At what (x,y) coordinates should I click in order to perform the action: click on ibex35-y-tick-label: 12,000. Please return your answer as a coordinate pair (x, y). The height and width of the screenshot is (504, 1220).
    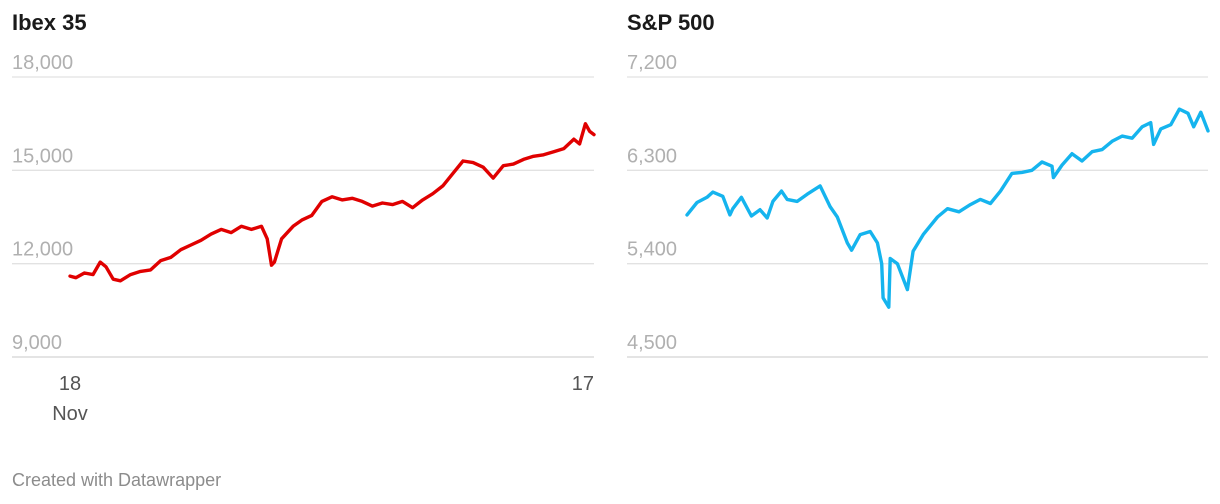
    Looking at the image, I should click on (42, 250).